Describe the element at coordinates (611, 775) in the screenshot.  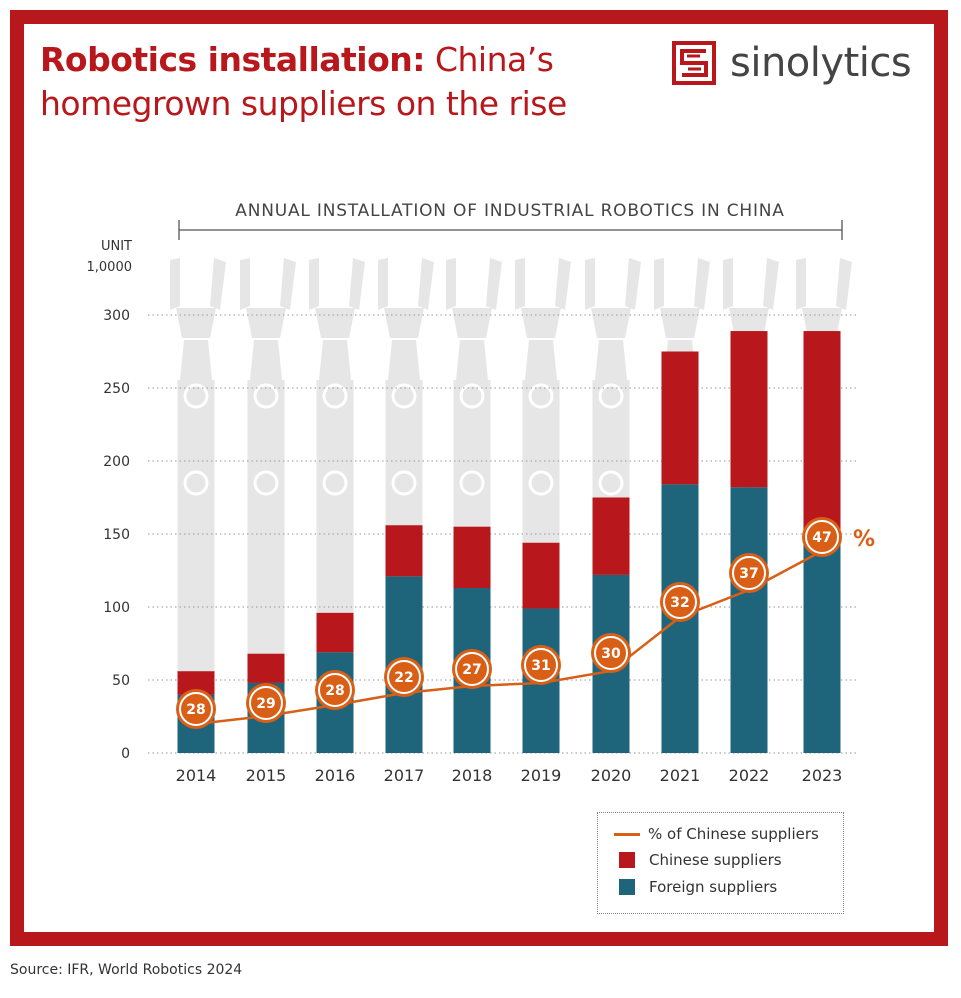
I see `x-tick-label: 2020` at that location.